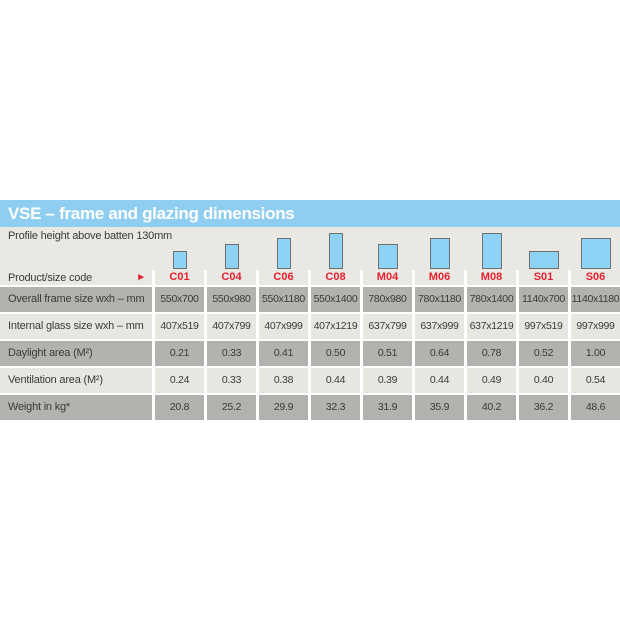  Describe the element at coordinates (335, 277) in the screenshot. I see `product-code-C08: C08` at that location.